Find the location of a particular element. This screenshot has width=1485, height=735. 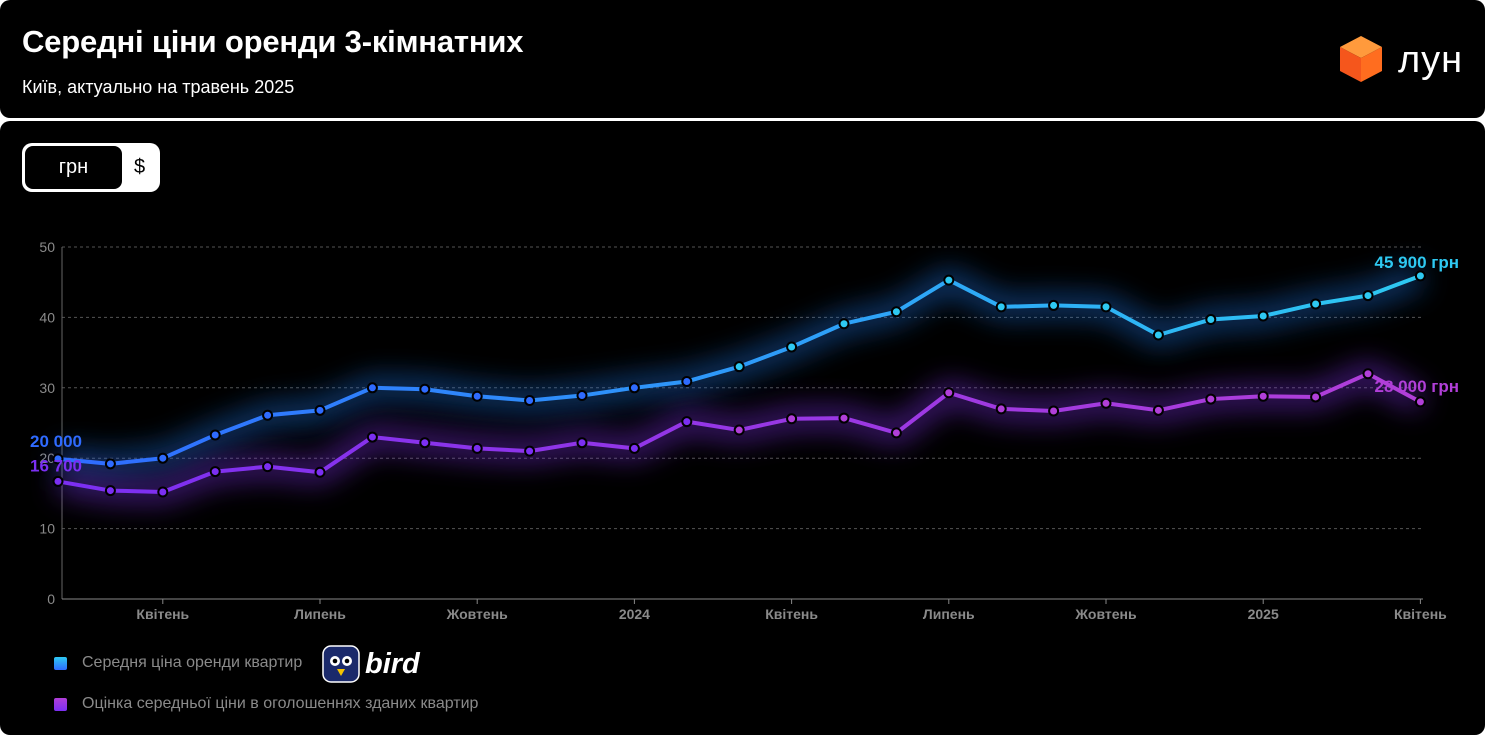

legend-item-avg-rent: Середня ціна оренди квартир is located at coordinates (178, 663).